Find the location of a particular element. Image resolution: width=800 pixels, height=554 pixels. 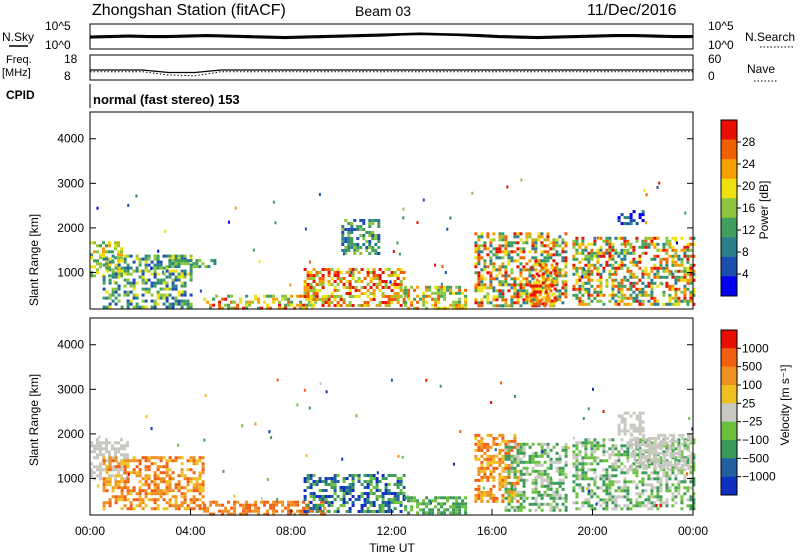

colorbar-tick-label: 20 is located at coordinates (749, 186).